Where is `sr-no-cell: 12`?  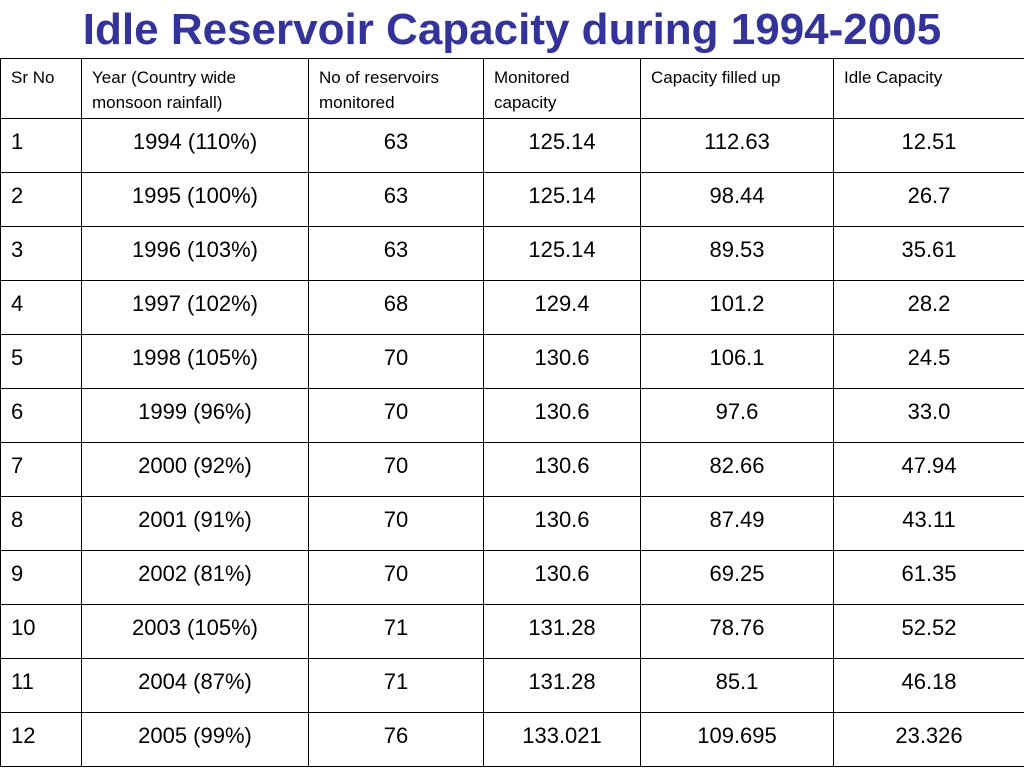
sr-no-cell: 12 is located at coordinates (41, 739).